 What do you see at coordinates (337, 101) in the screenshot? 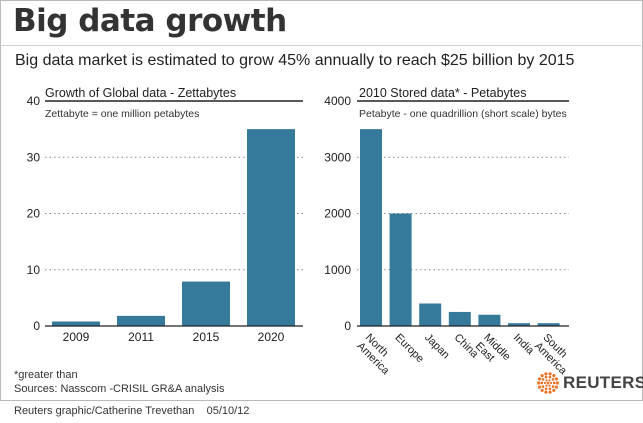
I see `y-tick-label: 4000` at bounding box center [337, 101].